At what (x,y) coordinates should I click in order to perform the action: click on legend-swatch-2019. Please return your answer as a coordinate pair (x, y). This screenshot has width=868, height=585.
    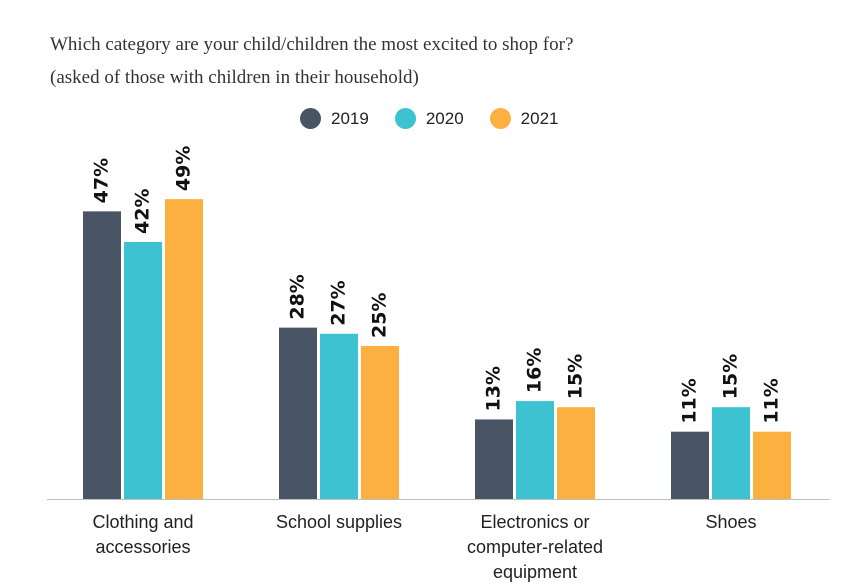
    Looking at the image, I should click on (310, 118).